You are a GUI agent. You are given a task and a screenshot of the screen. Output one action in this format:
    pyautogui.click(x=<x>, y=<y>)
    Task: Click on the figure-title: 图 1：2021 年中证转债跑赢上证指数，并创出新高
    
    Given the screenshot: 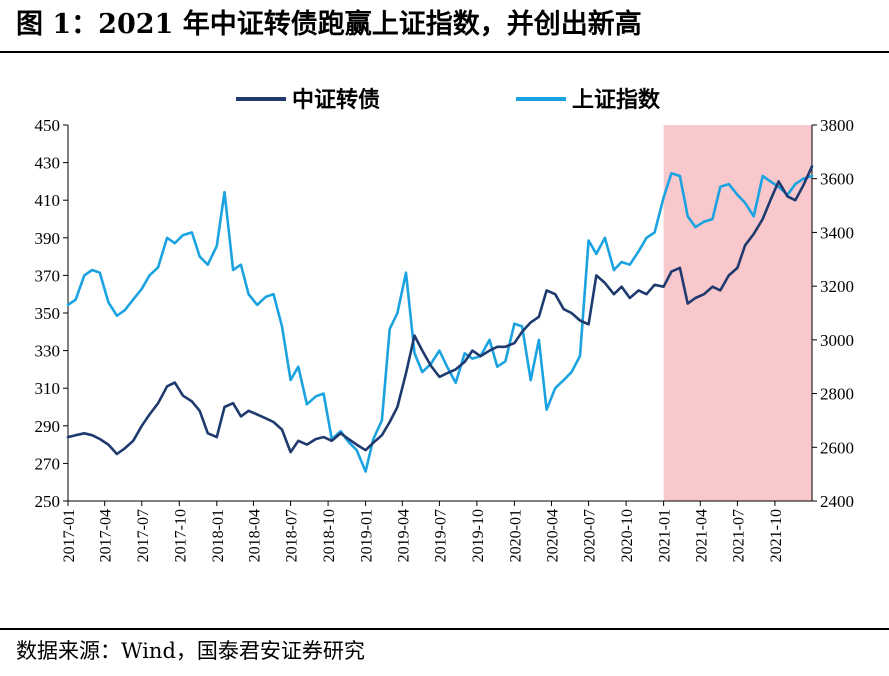 What is the action you would take?
    pyautogui.click(x=329, y=24)
    